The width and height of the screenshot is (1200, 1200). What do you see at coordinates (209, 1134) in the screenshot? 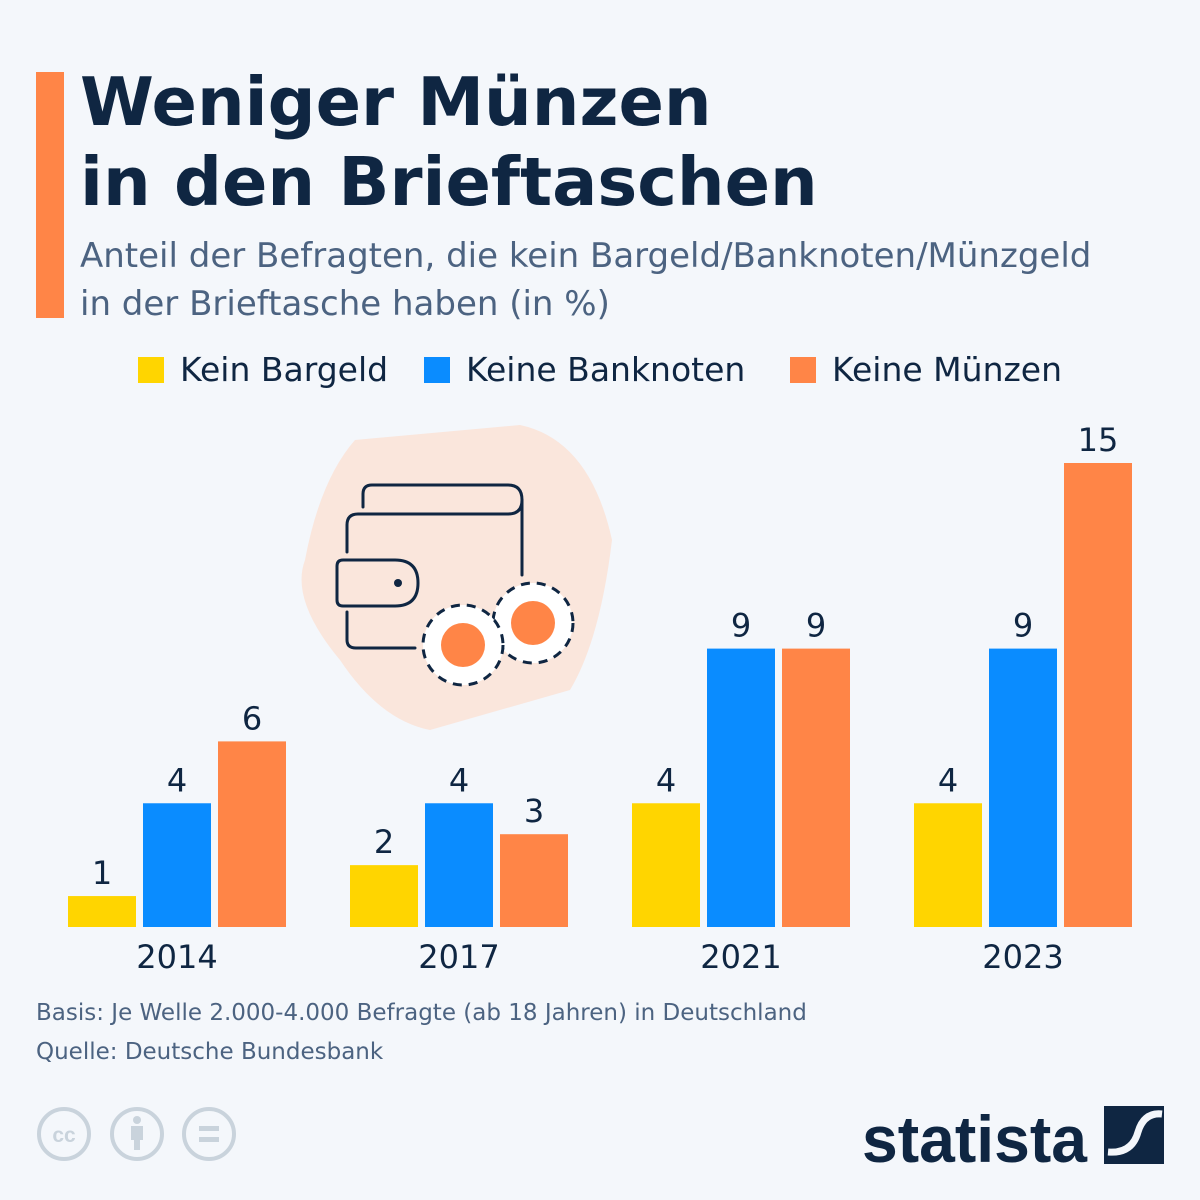
I see `no-derivatives-icon` at bounding box center [209, 1134].